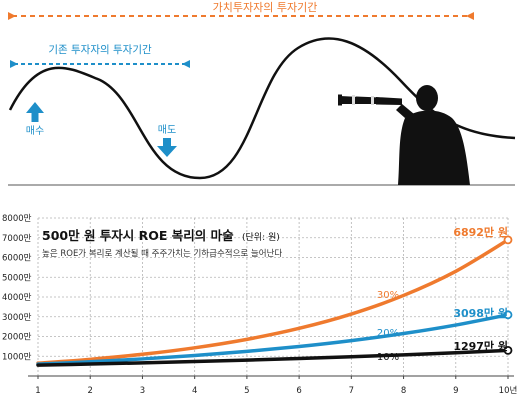 The height and width of the screenshot is (400, 520). Describe the element at coordinates (142, 391) in the screenshot. I see `x-tick-label: 3` at that location.